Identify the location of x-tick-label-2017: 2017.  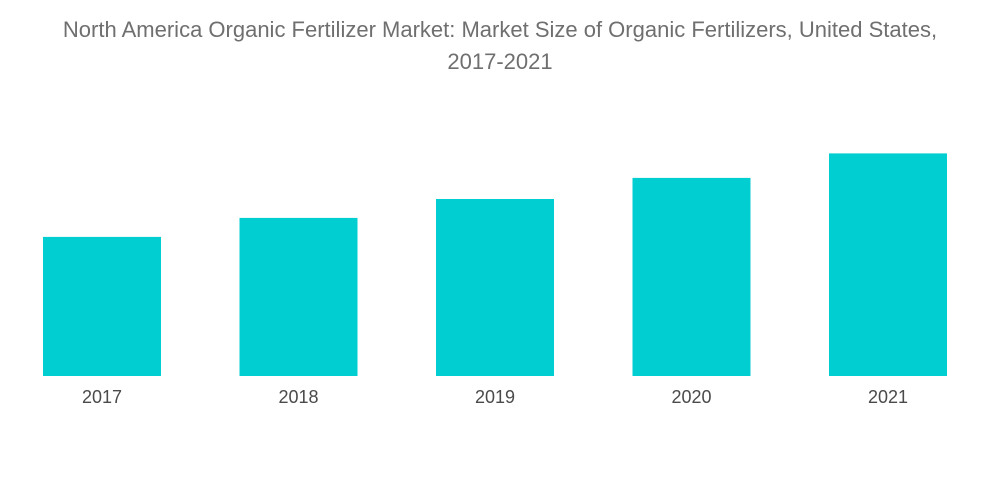
(102, 397).